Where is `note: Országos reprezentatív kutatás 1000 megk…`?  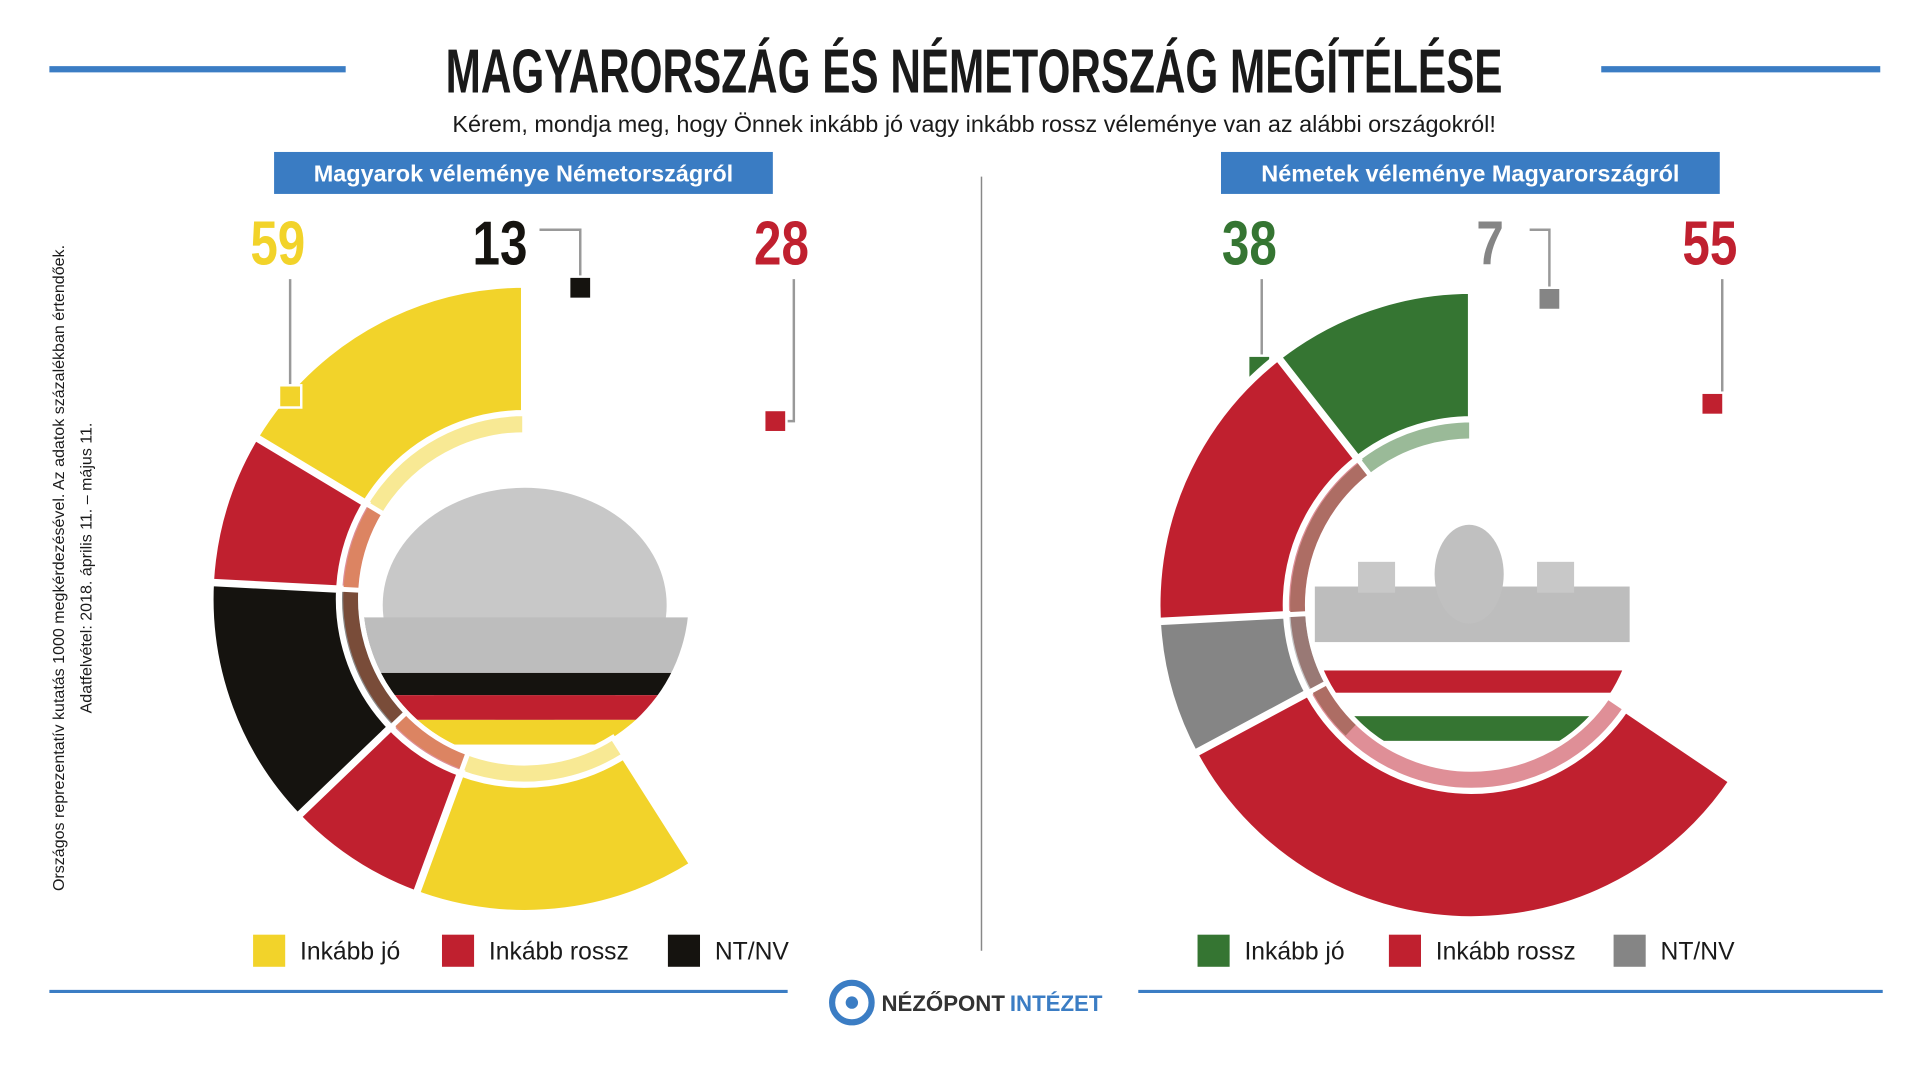
note: Országos reprezentatív kutatás 1000 megk… is located at coordinates (59, 568).